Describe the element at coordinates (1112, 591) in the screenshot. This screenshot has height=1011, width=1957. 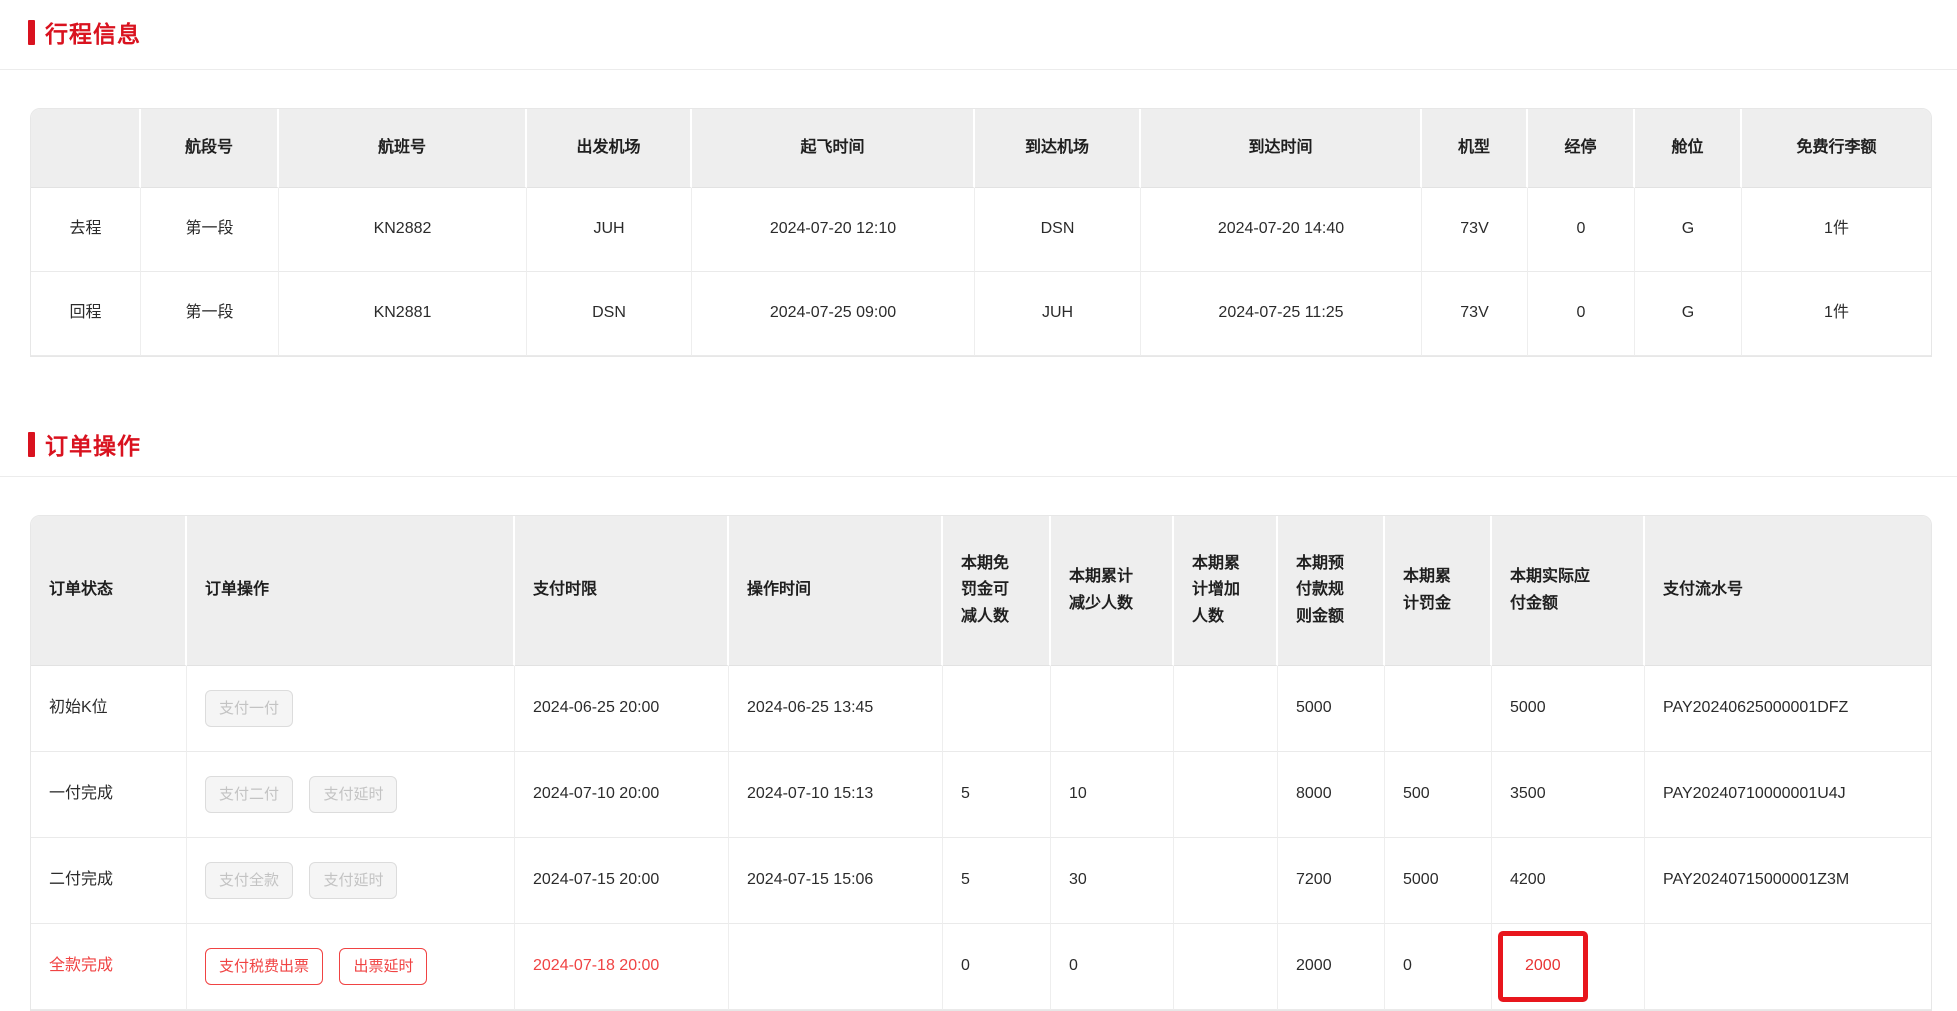
I see `column-header-cum-reduce: 本期累计 减少人数` at that location.